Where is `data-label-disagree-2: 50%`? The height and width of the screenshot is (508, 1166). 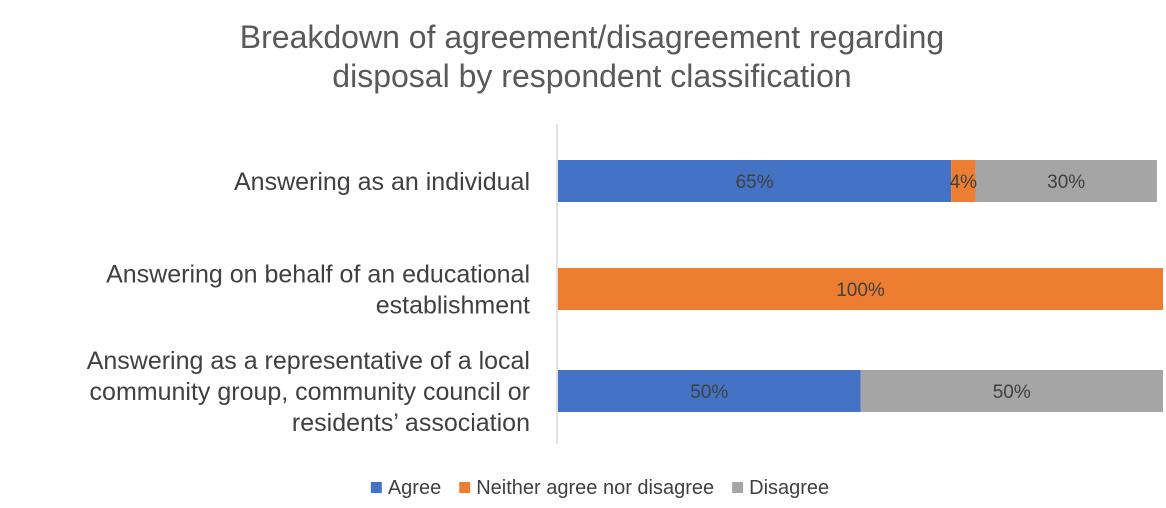
data-label-disagree-2: 50% is located at coordinates (1012, 392).